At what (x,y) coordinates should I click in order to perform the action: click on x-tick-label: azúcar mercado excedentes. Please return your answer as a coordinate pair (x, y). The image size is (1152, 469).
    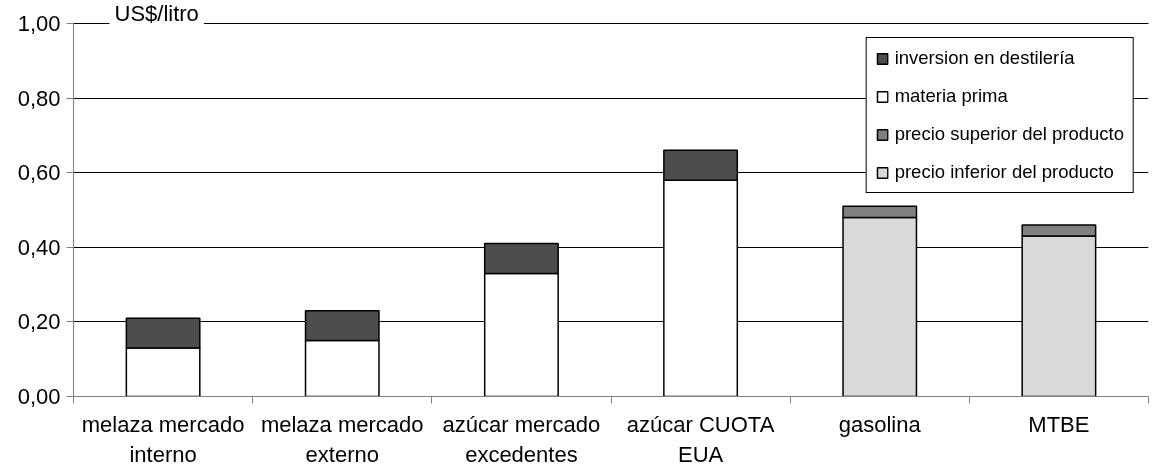
    Looking at the image, I should click on (521, 439).